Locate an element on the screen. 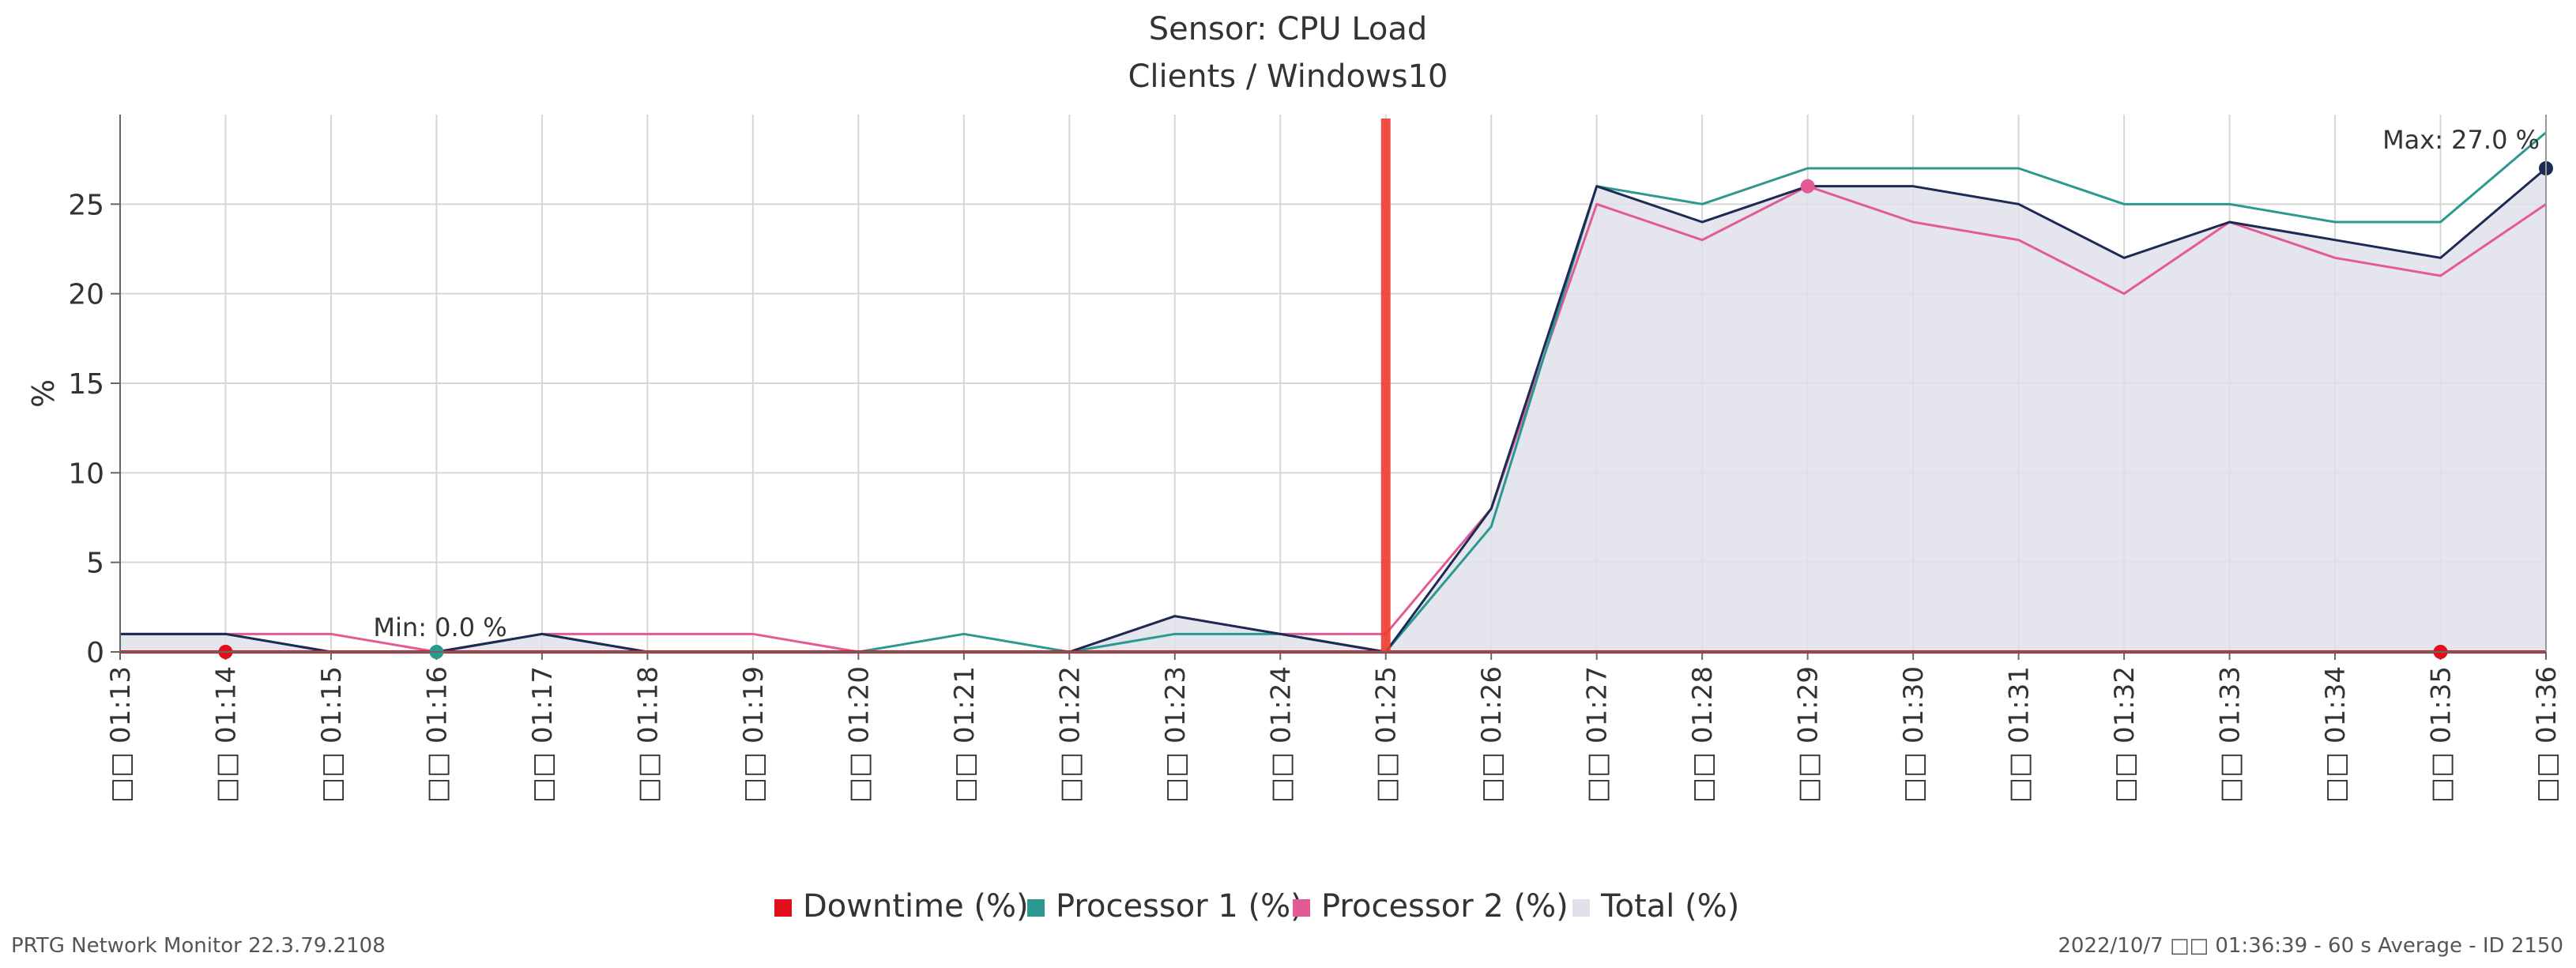 This screenshot has width=2576, height=968. x-tick-label: □□ 01:25 is located at coordinates (1387, 734).